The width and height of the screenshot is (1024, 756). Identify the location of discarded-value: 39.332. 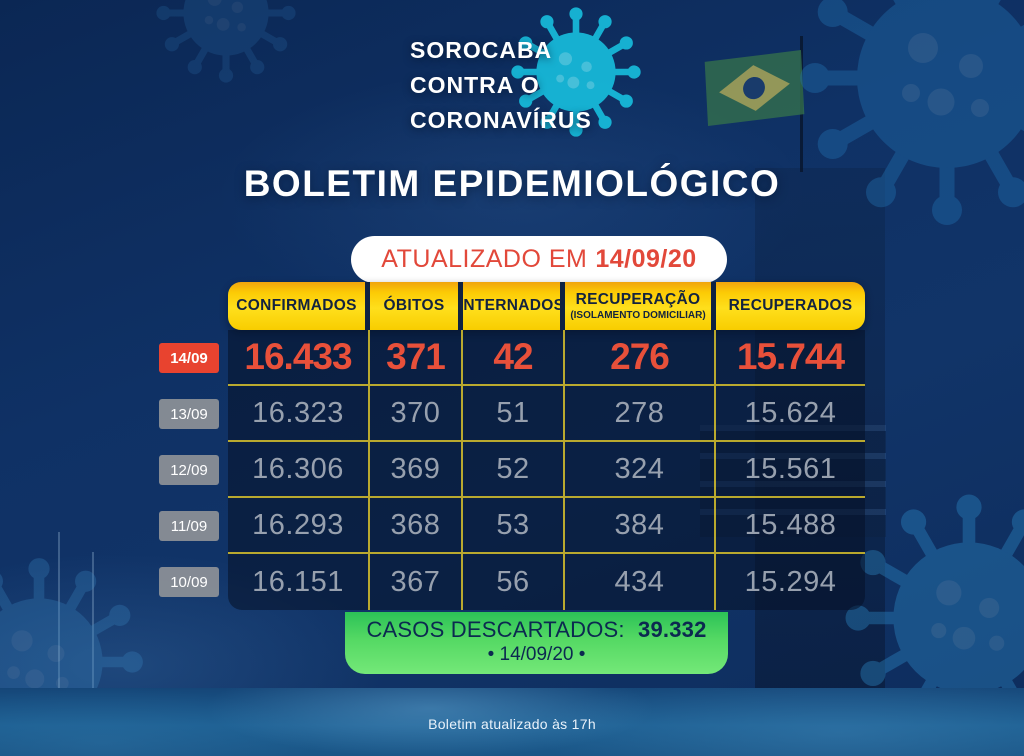
(672, 629).